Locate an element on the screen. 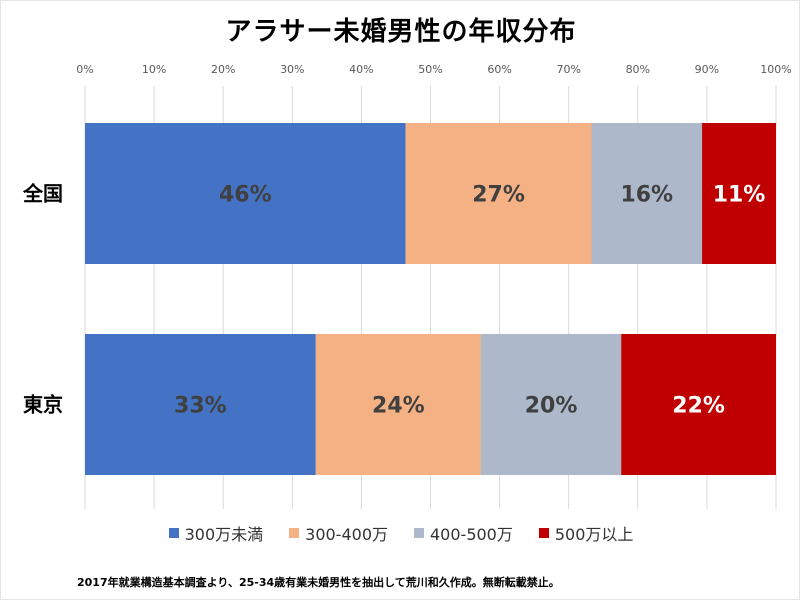 Image resolution: width=800 pixels, height=601 pixels. category-label: 東京 is located at coordinates (43, 405).